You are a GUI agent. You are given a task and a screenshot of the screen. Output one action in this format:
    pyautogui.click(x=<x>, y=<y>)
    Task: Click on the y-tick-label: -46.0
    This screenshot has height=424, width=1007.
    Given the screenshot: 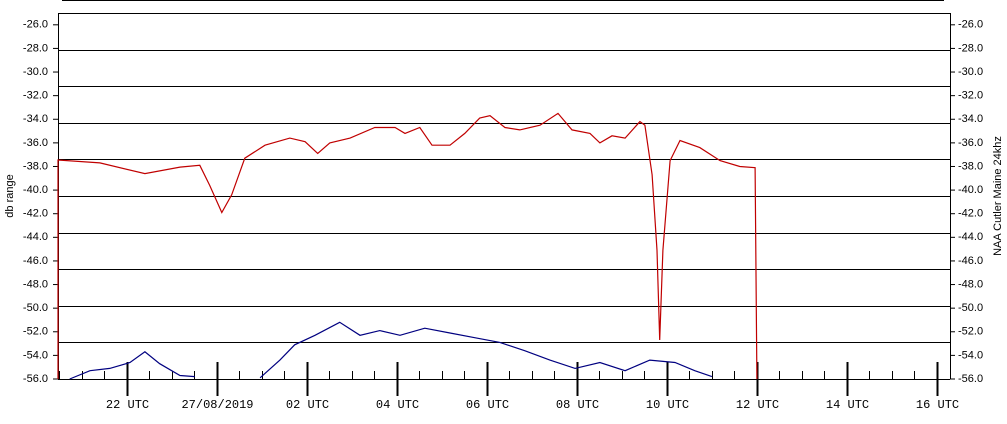 What is the action you would take?
    pyautogui.click(x=35, y=261)
    